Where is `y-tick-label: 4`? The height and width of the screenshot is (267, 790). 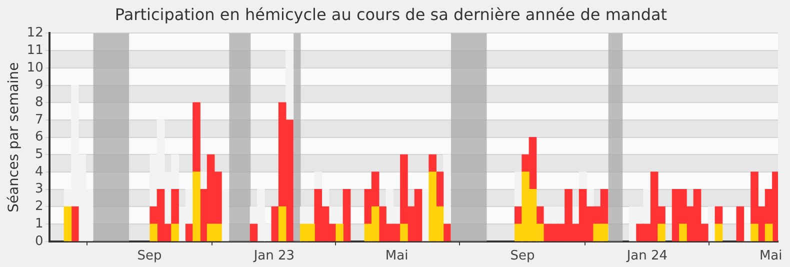 y-tick-label: 4 is located at coordinates (39, 172).